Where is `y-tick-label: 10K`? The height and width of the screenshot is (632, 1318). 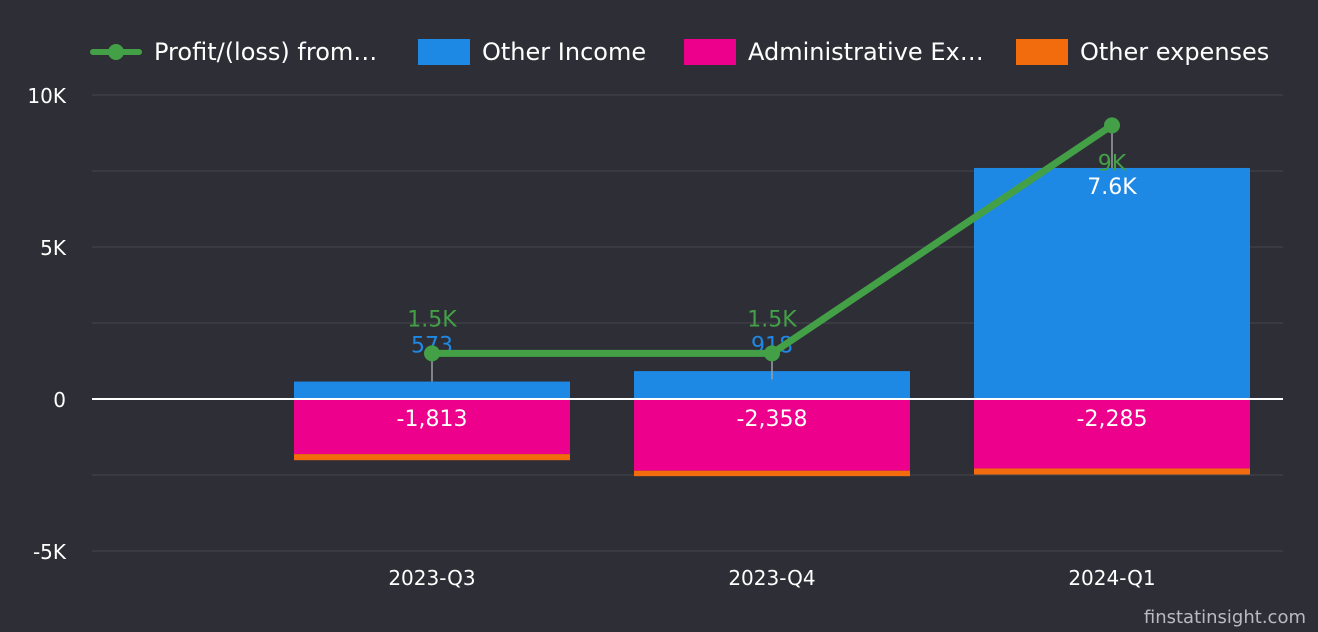 y-tick-label: 10K is located at coordinates (46, 96).